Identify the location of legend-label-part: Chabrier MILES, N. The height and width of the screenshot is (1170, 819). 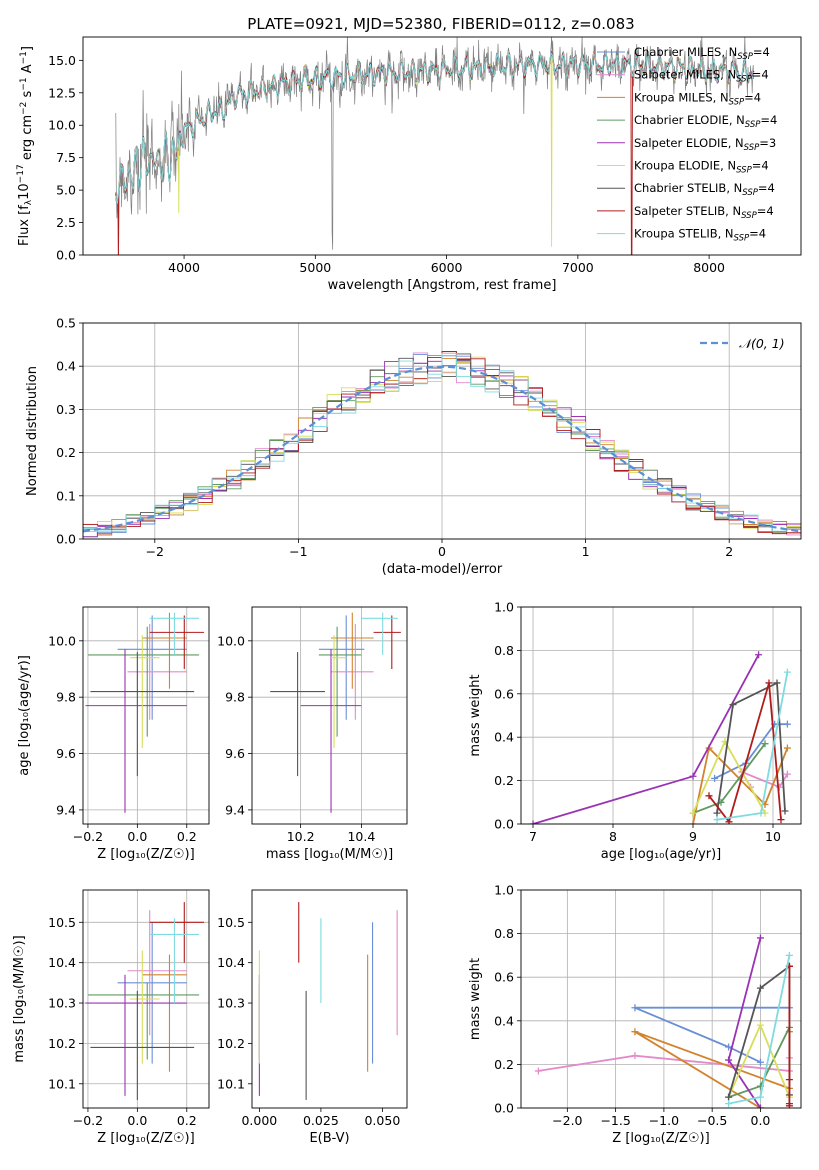
(685, 52).